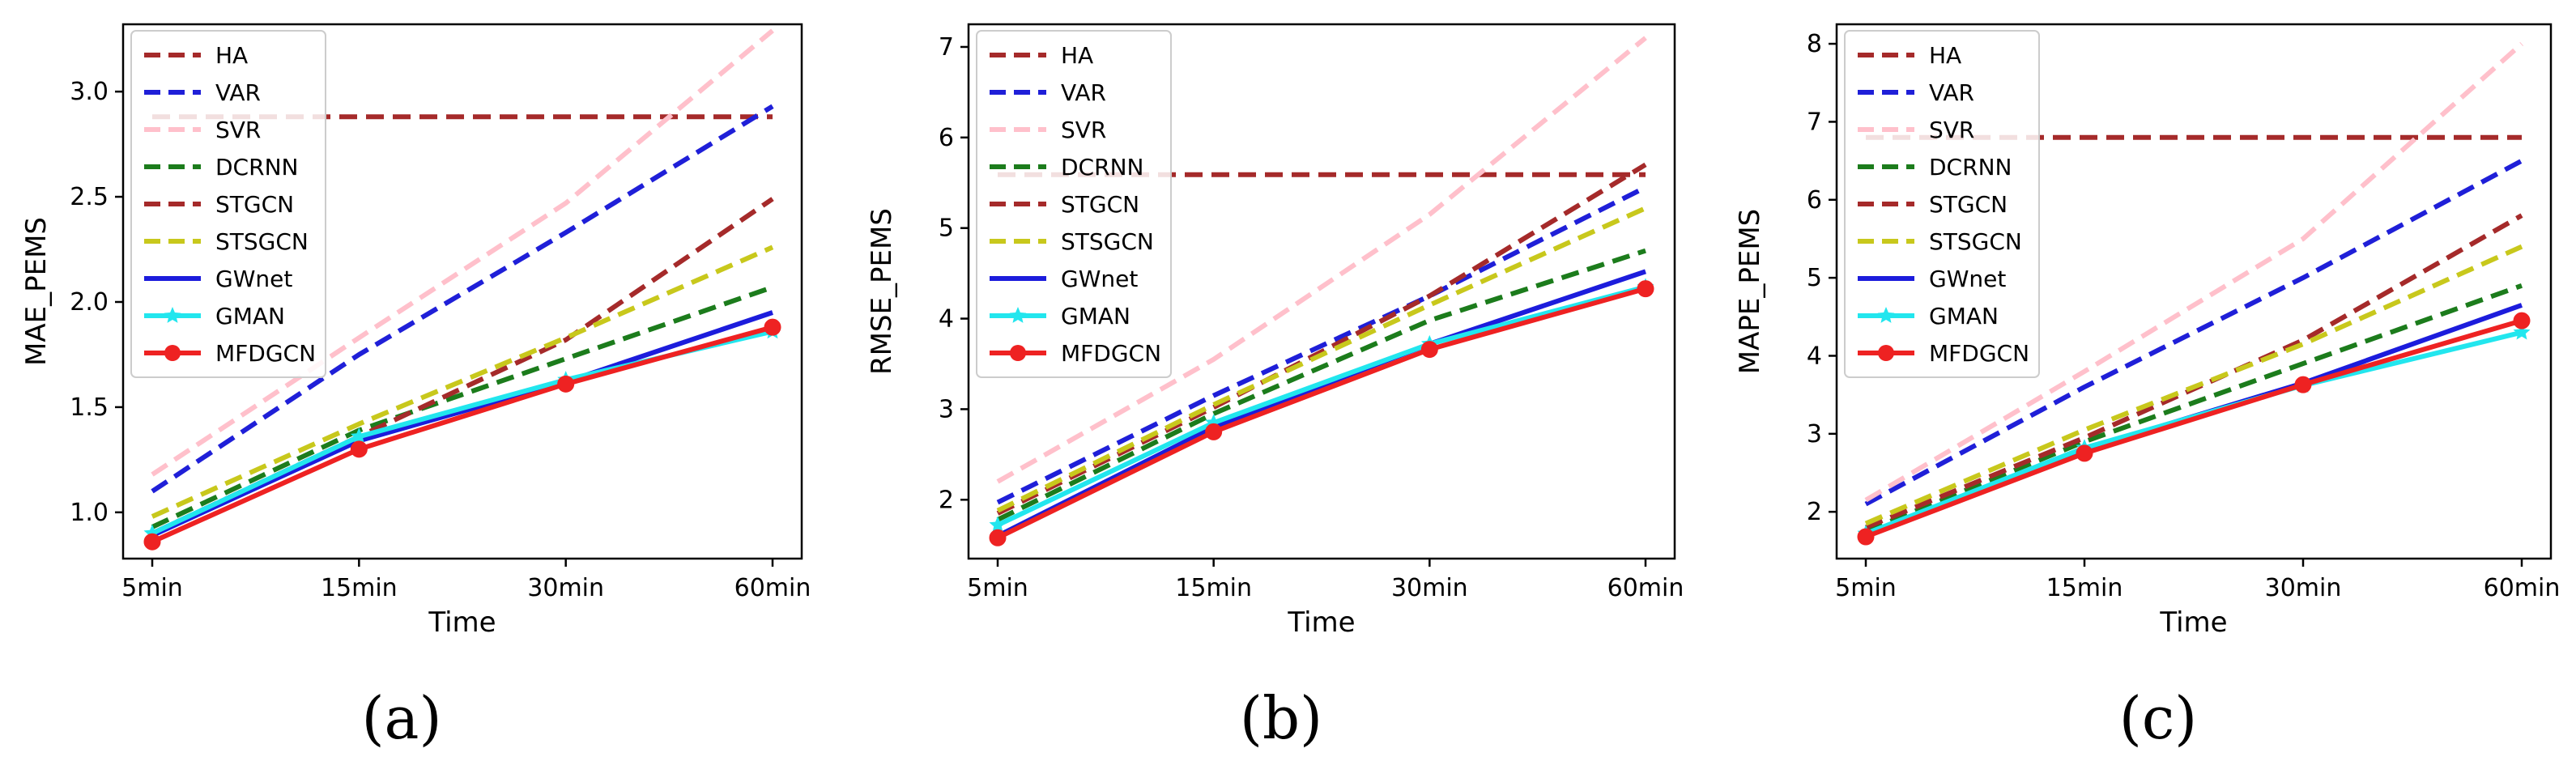 The image size is (2576, 761). What do you see at coordinates (1750, 291) in the screenshot?
I see `y-axis-title: MAPE_PEMS` at bounding box center [1750, 291].